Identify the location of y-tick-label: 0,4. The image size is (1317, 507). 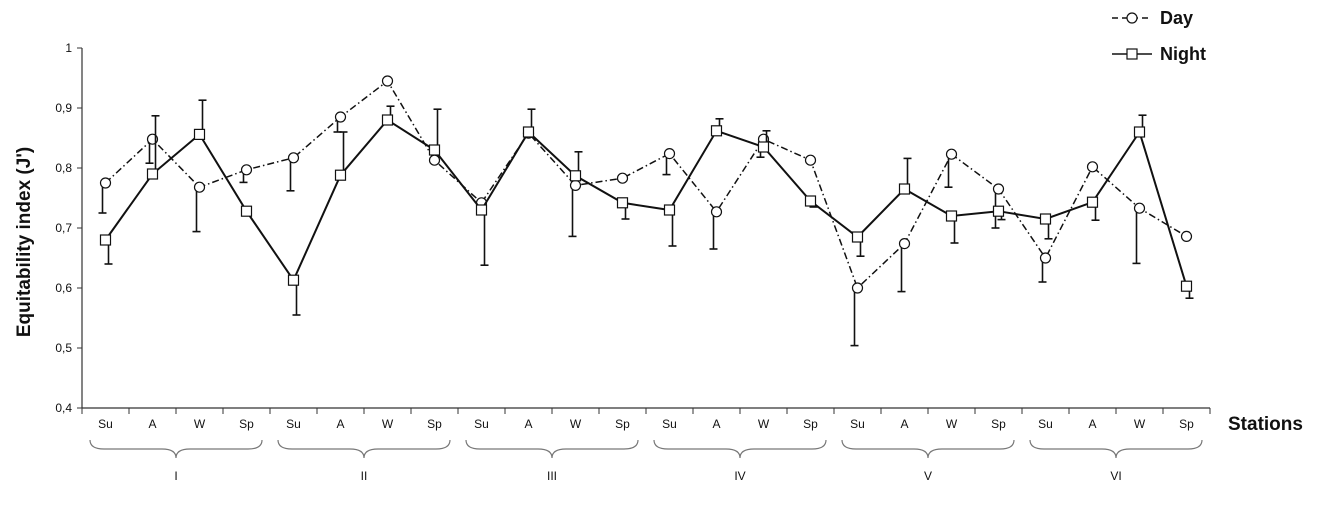
(63, 408).